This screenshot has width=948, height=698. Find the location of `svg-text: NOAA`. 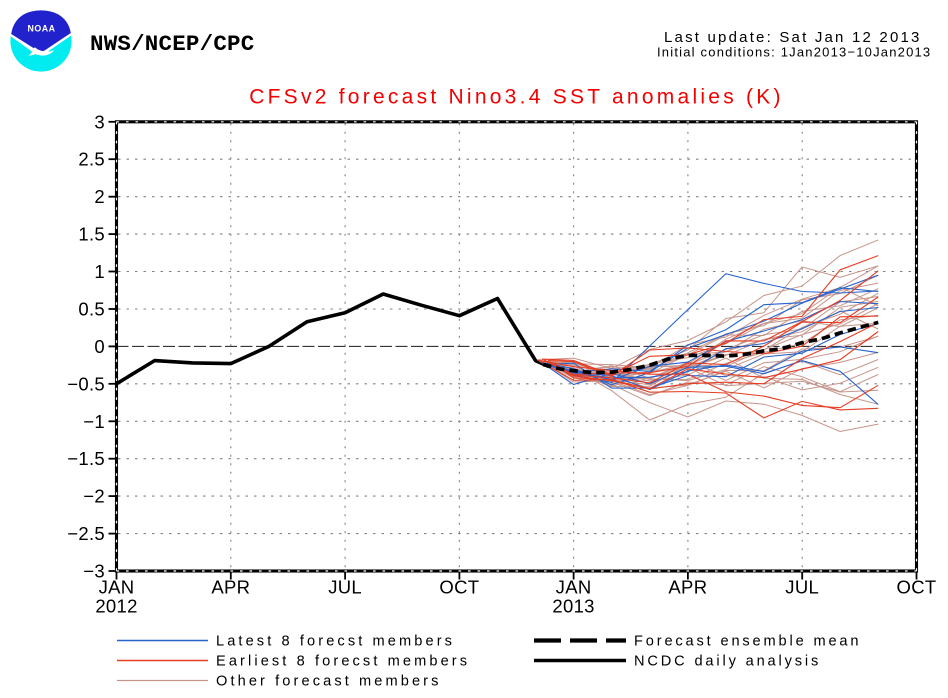

svg-text: NOAA is located at coordinates (42, 28).